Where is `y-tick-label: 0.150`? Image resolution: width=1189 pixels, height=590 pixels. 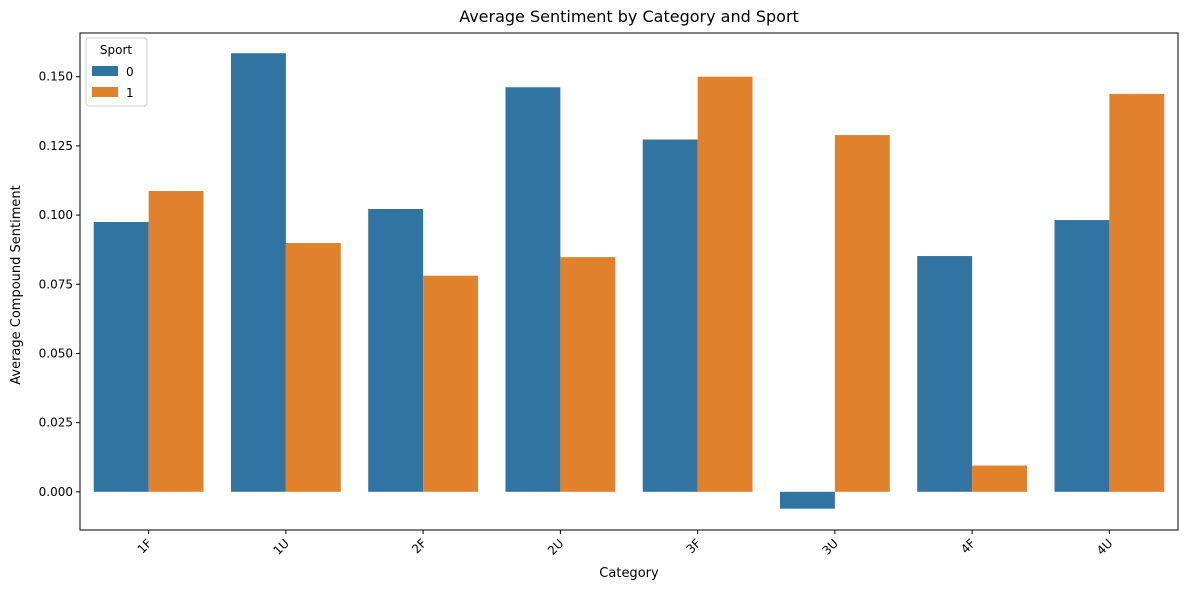
y-tick-label: 0.150 is located at coordinates (56, 77).